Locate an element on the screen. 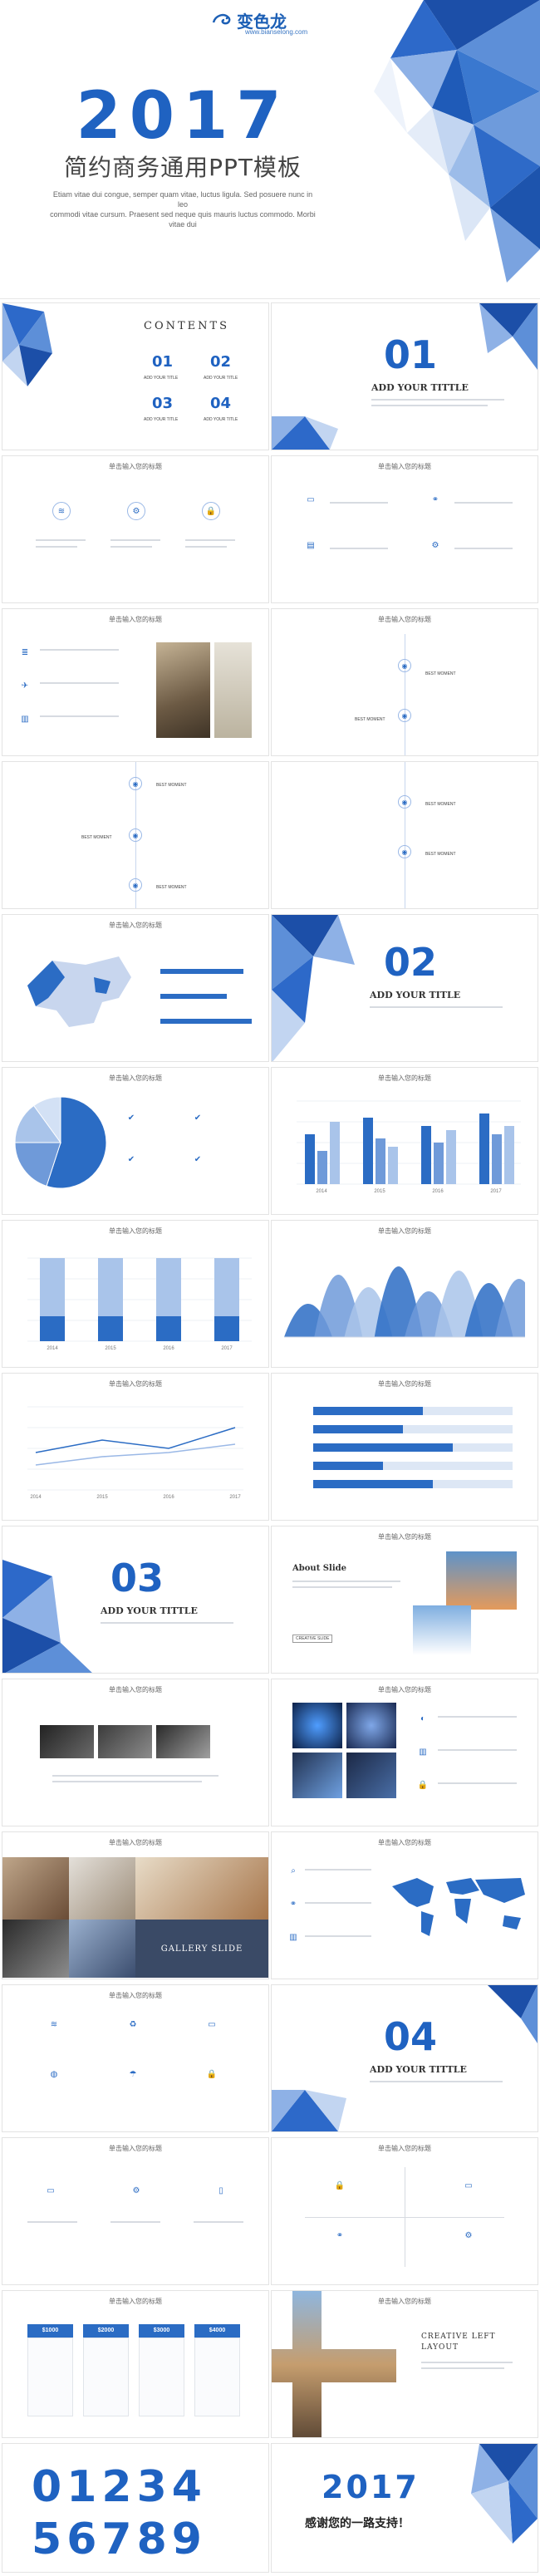 This screenshot has height=2576, width=540. photo-list-slide: 单击输入您的标题 ≣ ✈ ▥ is located at coordinates (135, 682).